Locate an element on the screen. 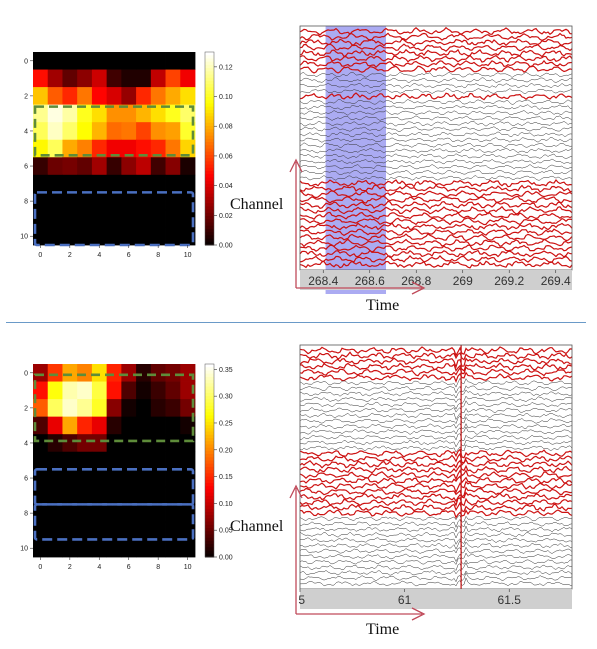 This screenshot has height=649, width=597. eeg-x-tick: 269.2 is located at coordinates (509, 281).